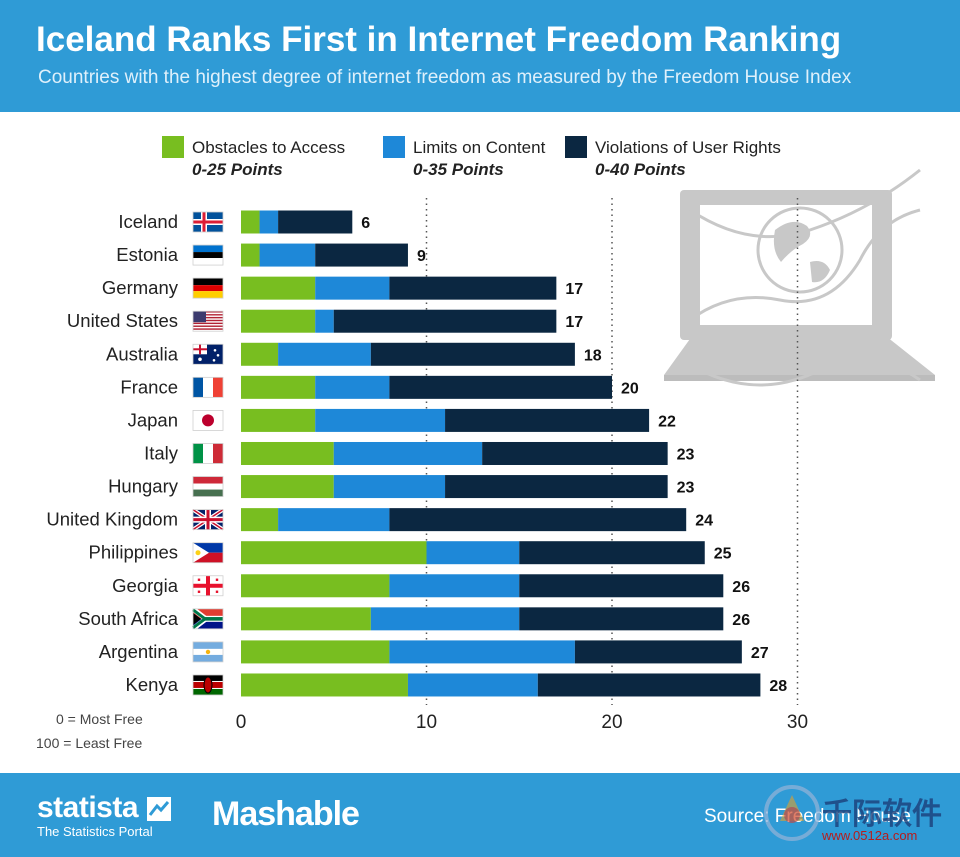  I want to click on total-label: 6, so click(365, 223).